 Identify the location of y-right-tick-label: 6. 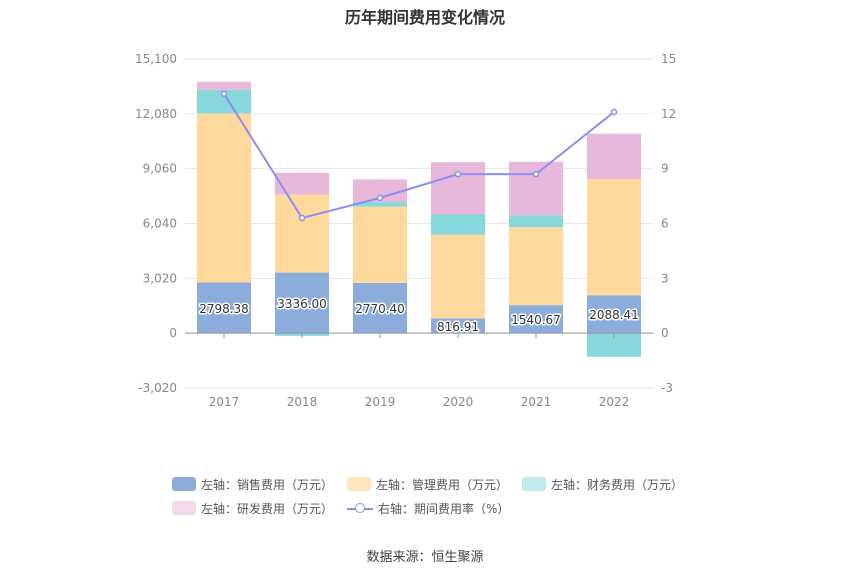
(665, 224).